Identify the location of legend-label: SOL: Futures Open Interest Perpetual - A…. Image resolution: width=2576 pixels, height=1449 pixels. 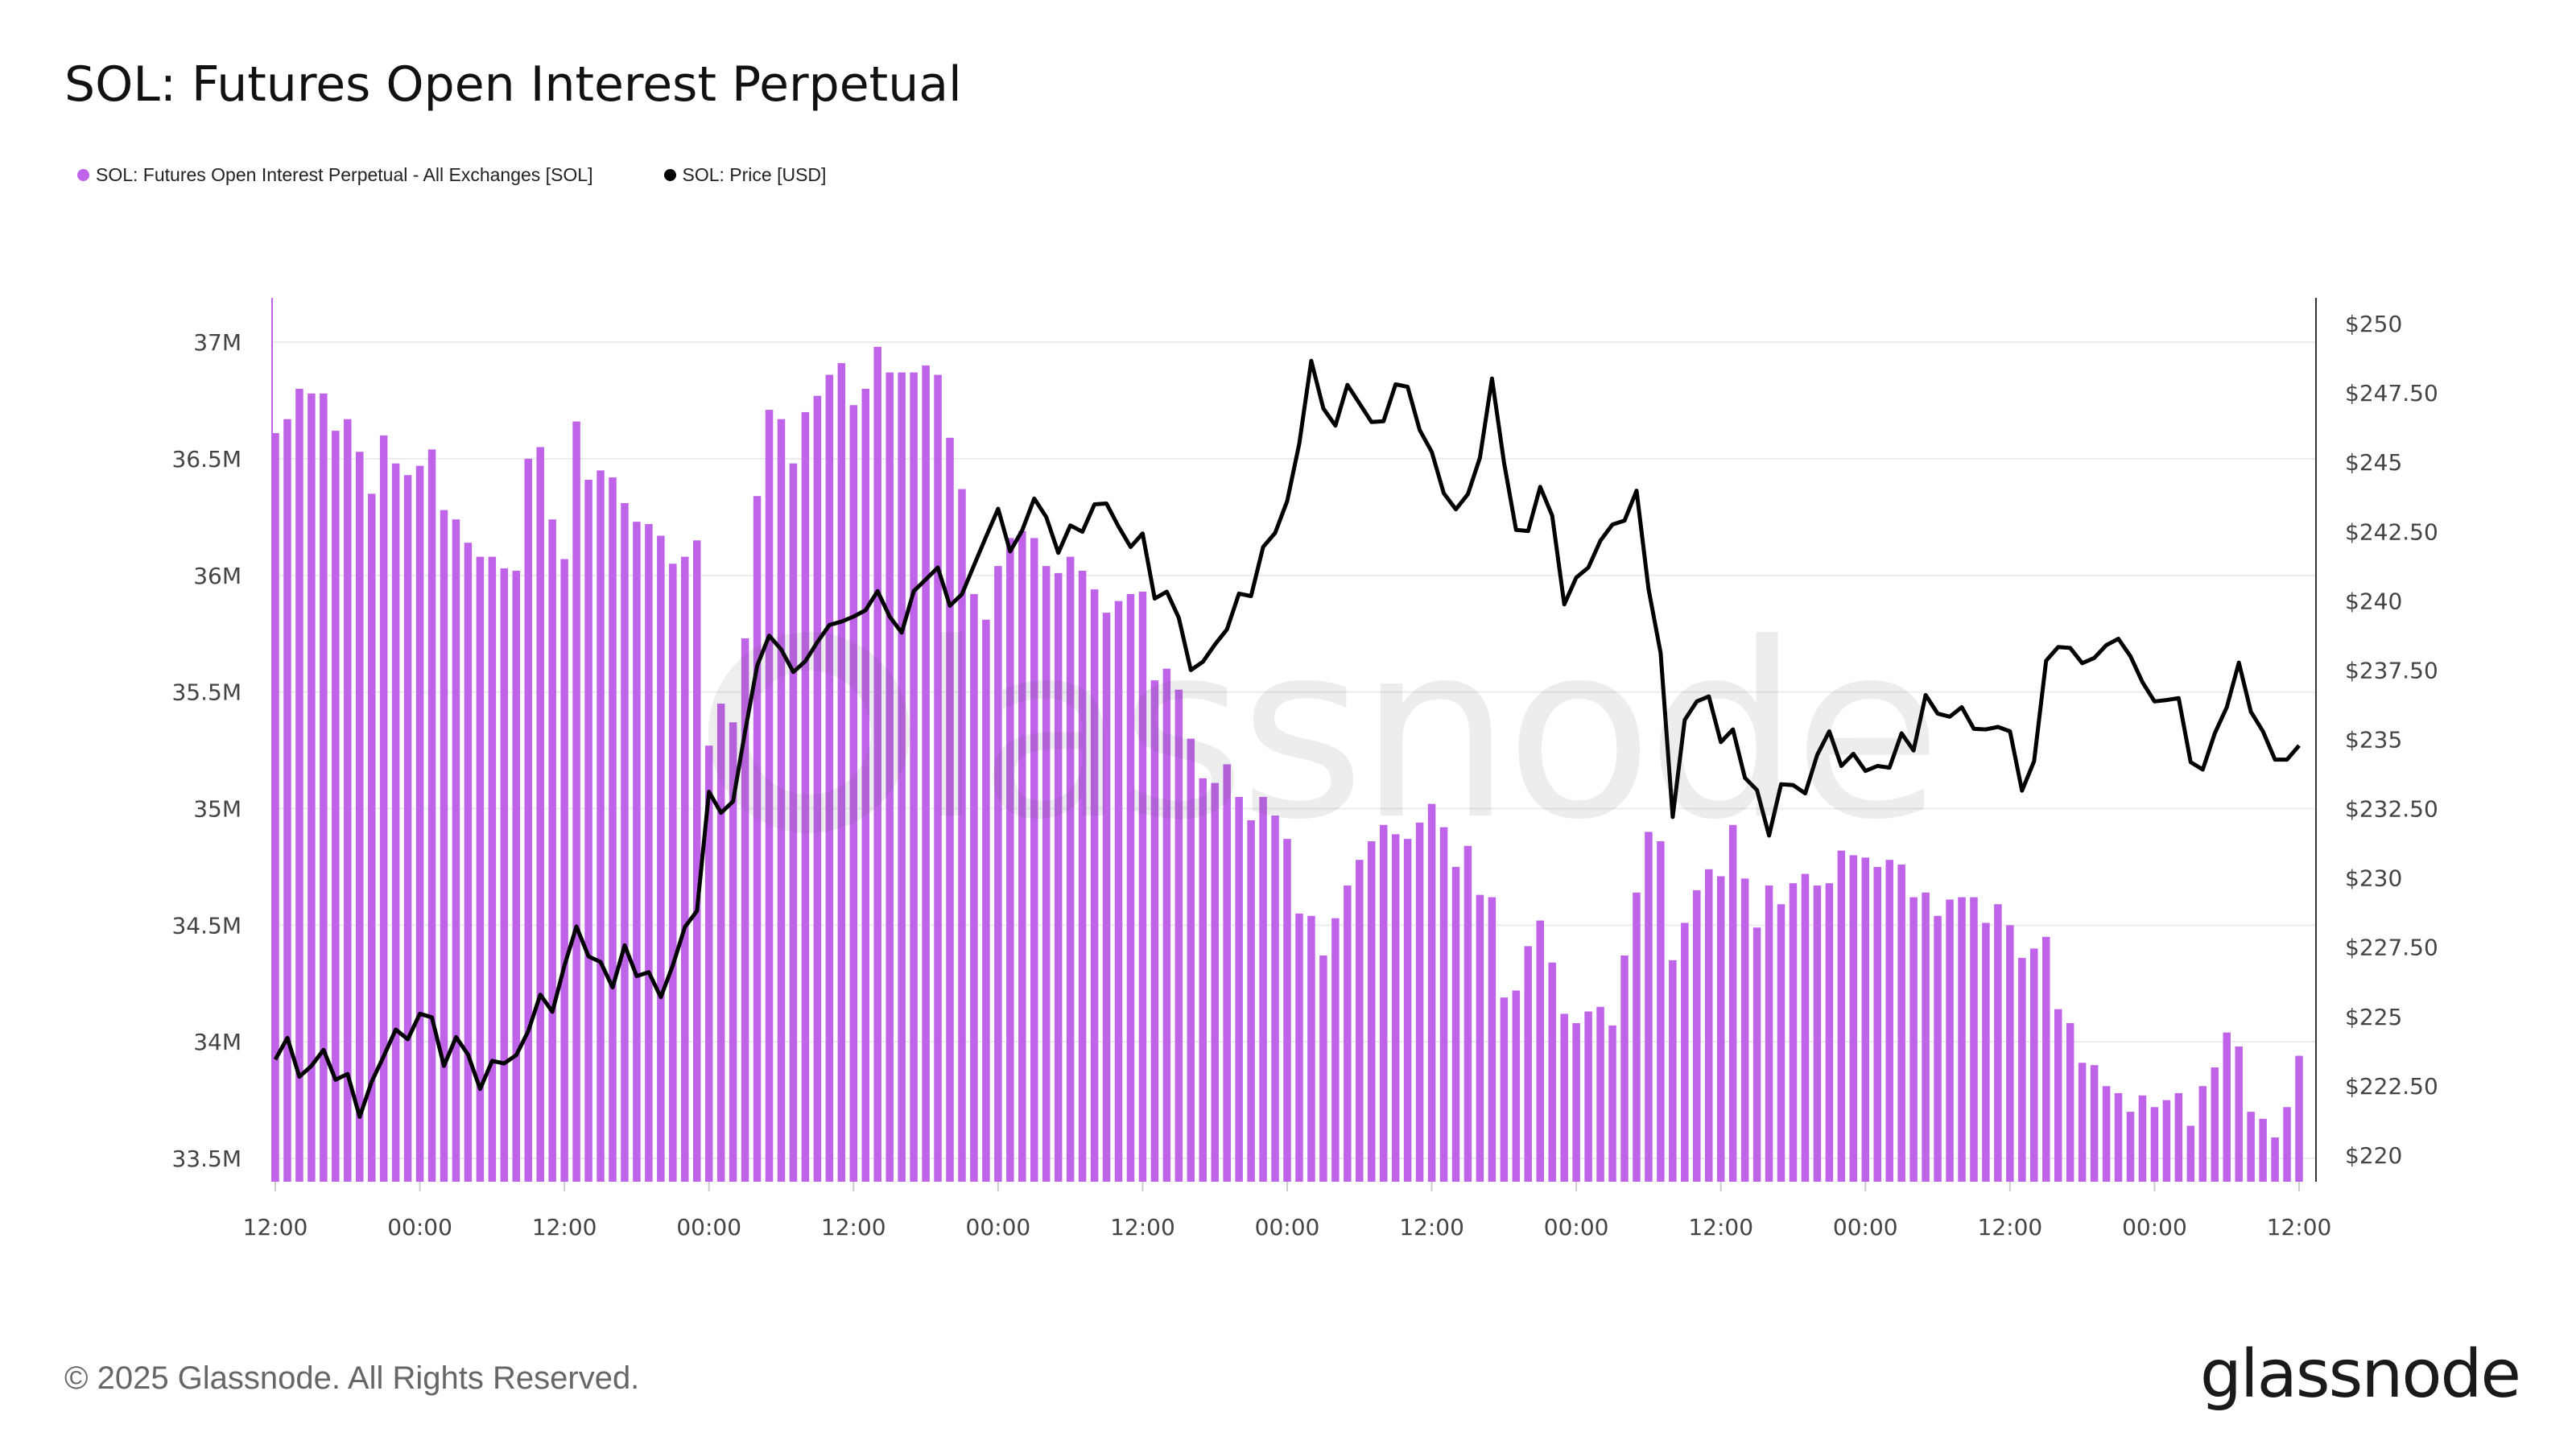
(344, 174).